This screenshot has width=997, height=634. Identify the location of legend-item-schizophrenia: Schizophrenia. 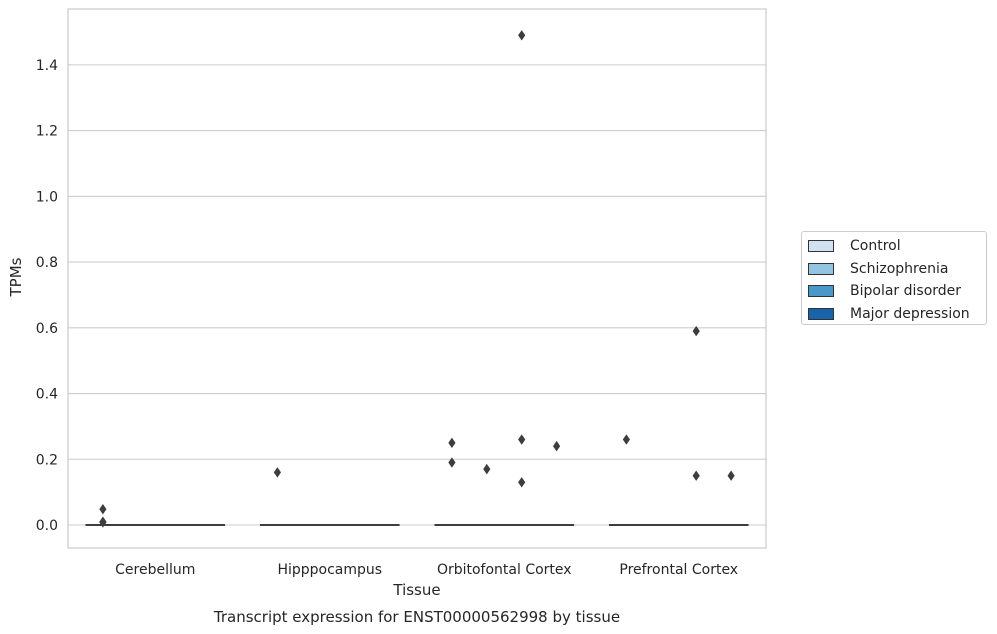
(897, 269).